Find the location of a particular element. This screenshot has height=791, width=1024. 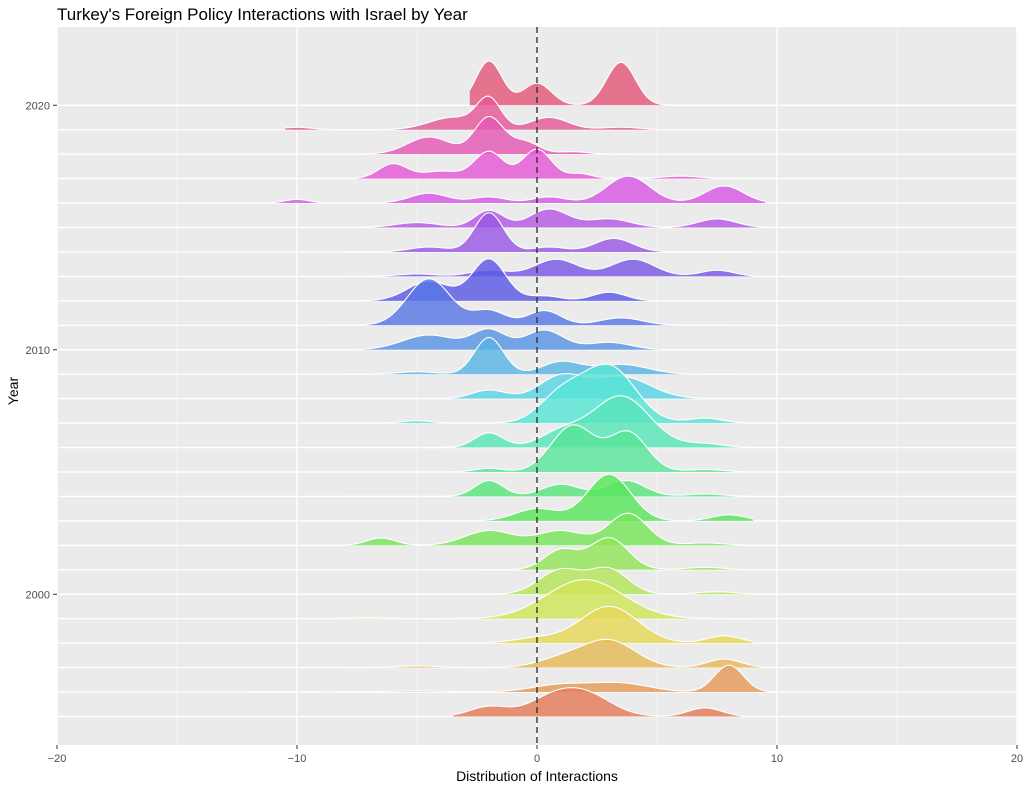

ridge-2016 is located at coordinates (513, 190).